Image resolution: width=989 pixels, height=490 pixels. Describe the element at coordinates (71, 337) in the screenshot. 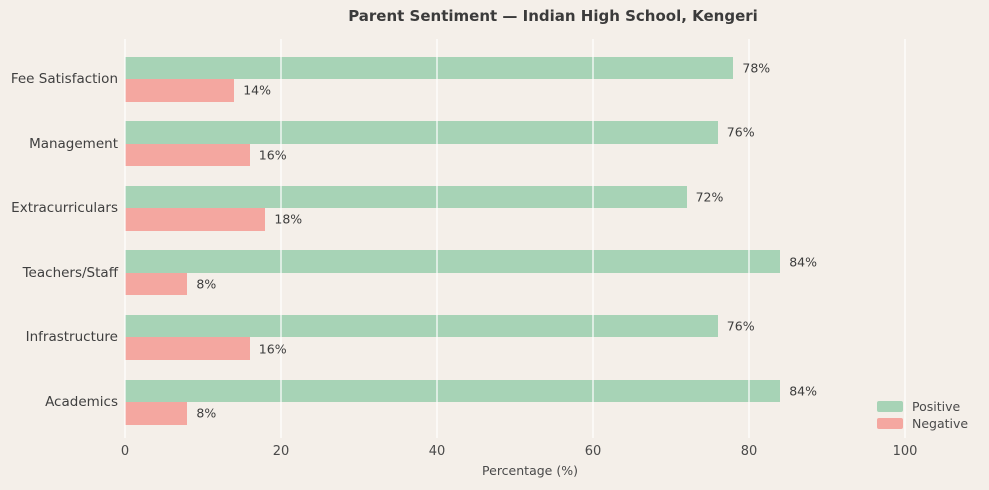

I see `category-label: Infrastructure` at that location.